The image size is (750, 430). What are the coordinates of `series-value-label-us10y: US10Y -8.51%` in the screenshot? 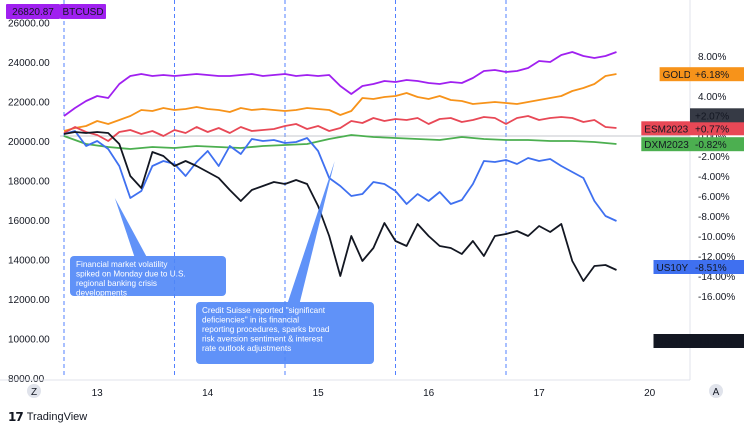 It's located at (698, 267).